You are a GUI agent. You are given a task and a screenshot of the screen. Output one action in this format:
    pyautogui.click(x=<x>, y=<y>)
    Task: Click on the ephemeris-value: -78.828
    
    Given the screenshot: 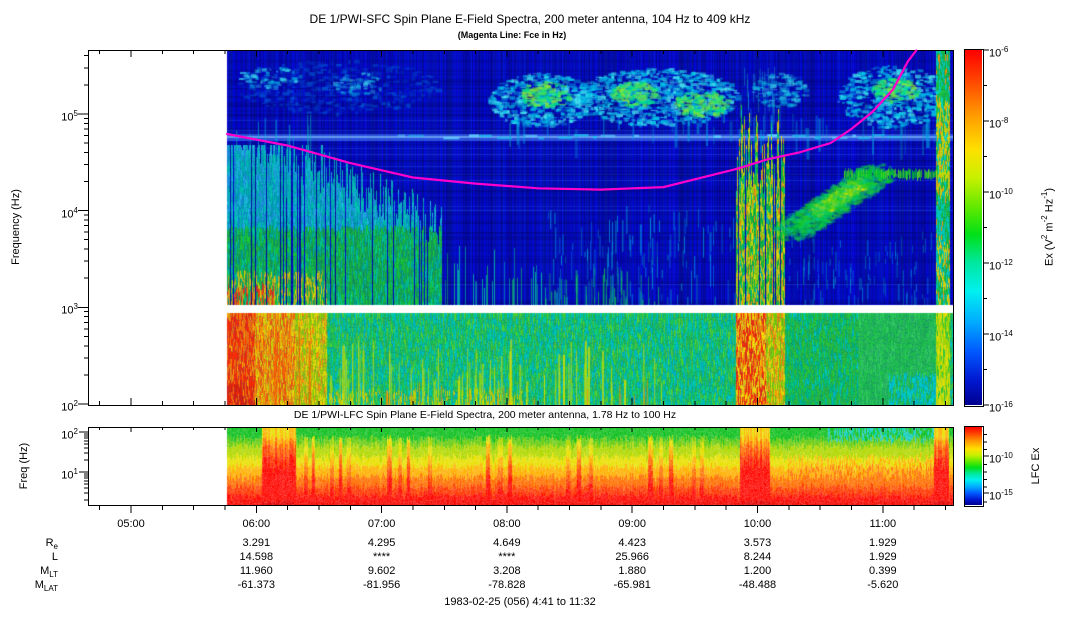 What is the action you would take?
    pyautogui.click(x=507, y=585)
    